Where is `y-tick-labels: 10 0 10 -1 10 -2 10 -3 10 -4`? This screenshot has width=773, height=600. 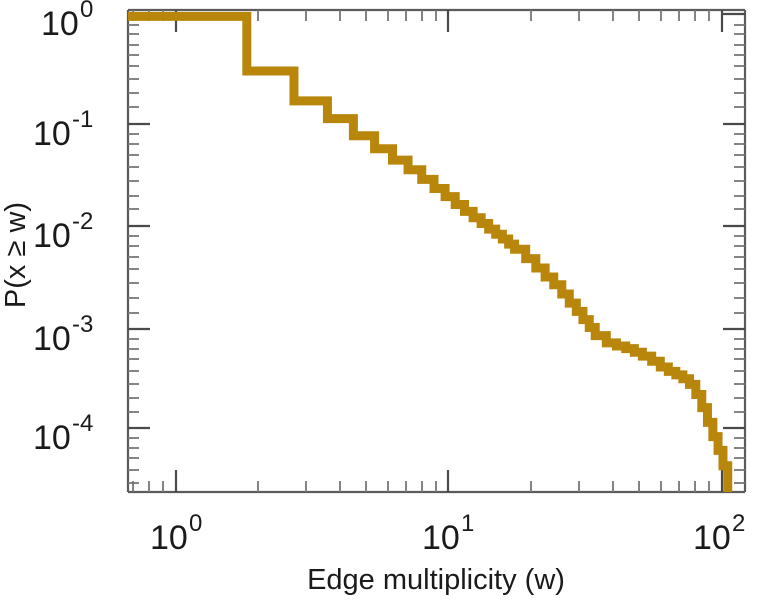
y-tick-labels: 10 0 10 -1 10 -2 10 -3 10 -4 is located at coordinates (63, 228).